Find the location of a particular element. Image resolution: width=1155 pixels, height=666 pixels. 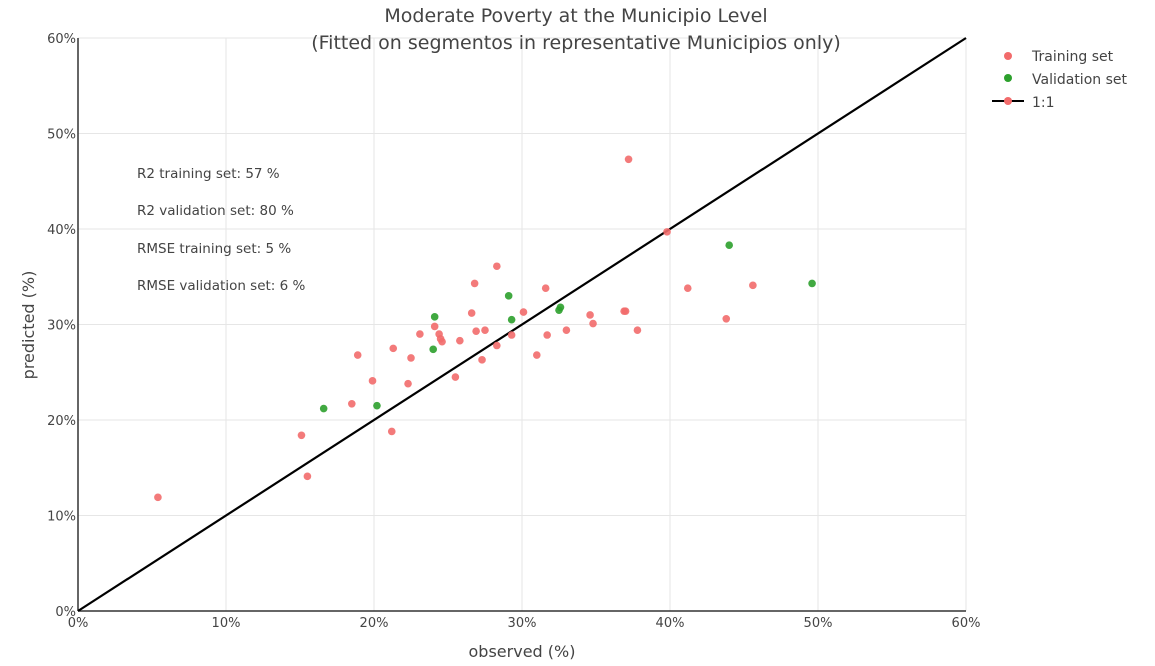

y-tick-label: 30% is located at coordinates (61, 326).